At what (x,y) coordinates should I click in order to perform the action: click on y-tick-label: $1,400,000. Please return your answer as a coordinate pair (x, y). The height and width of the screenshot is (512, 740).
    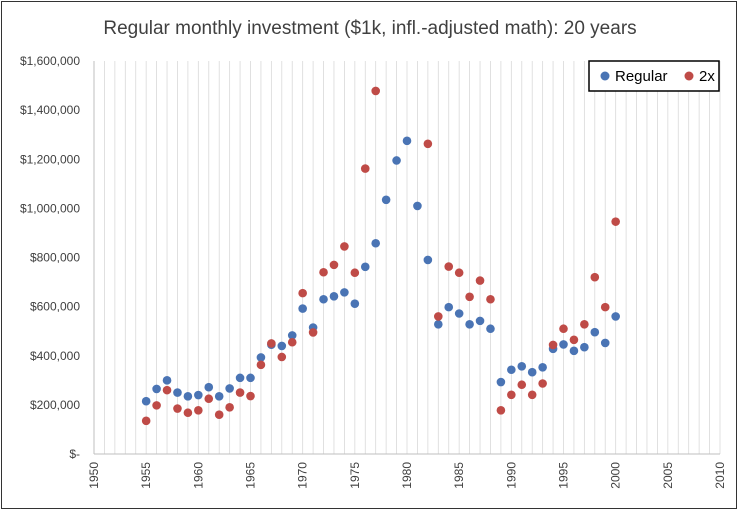
    Looking at the image, I should click on (50, 110).